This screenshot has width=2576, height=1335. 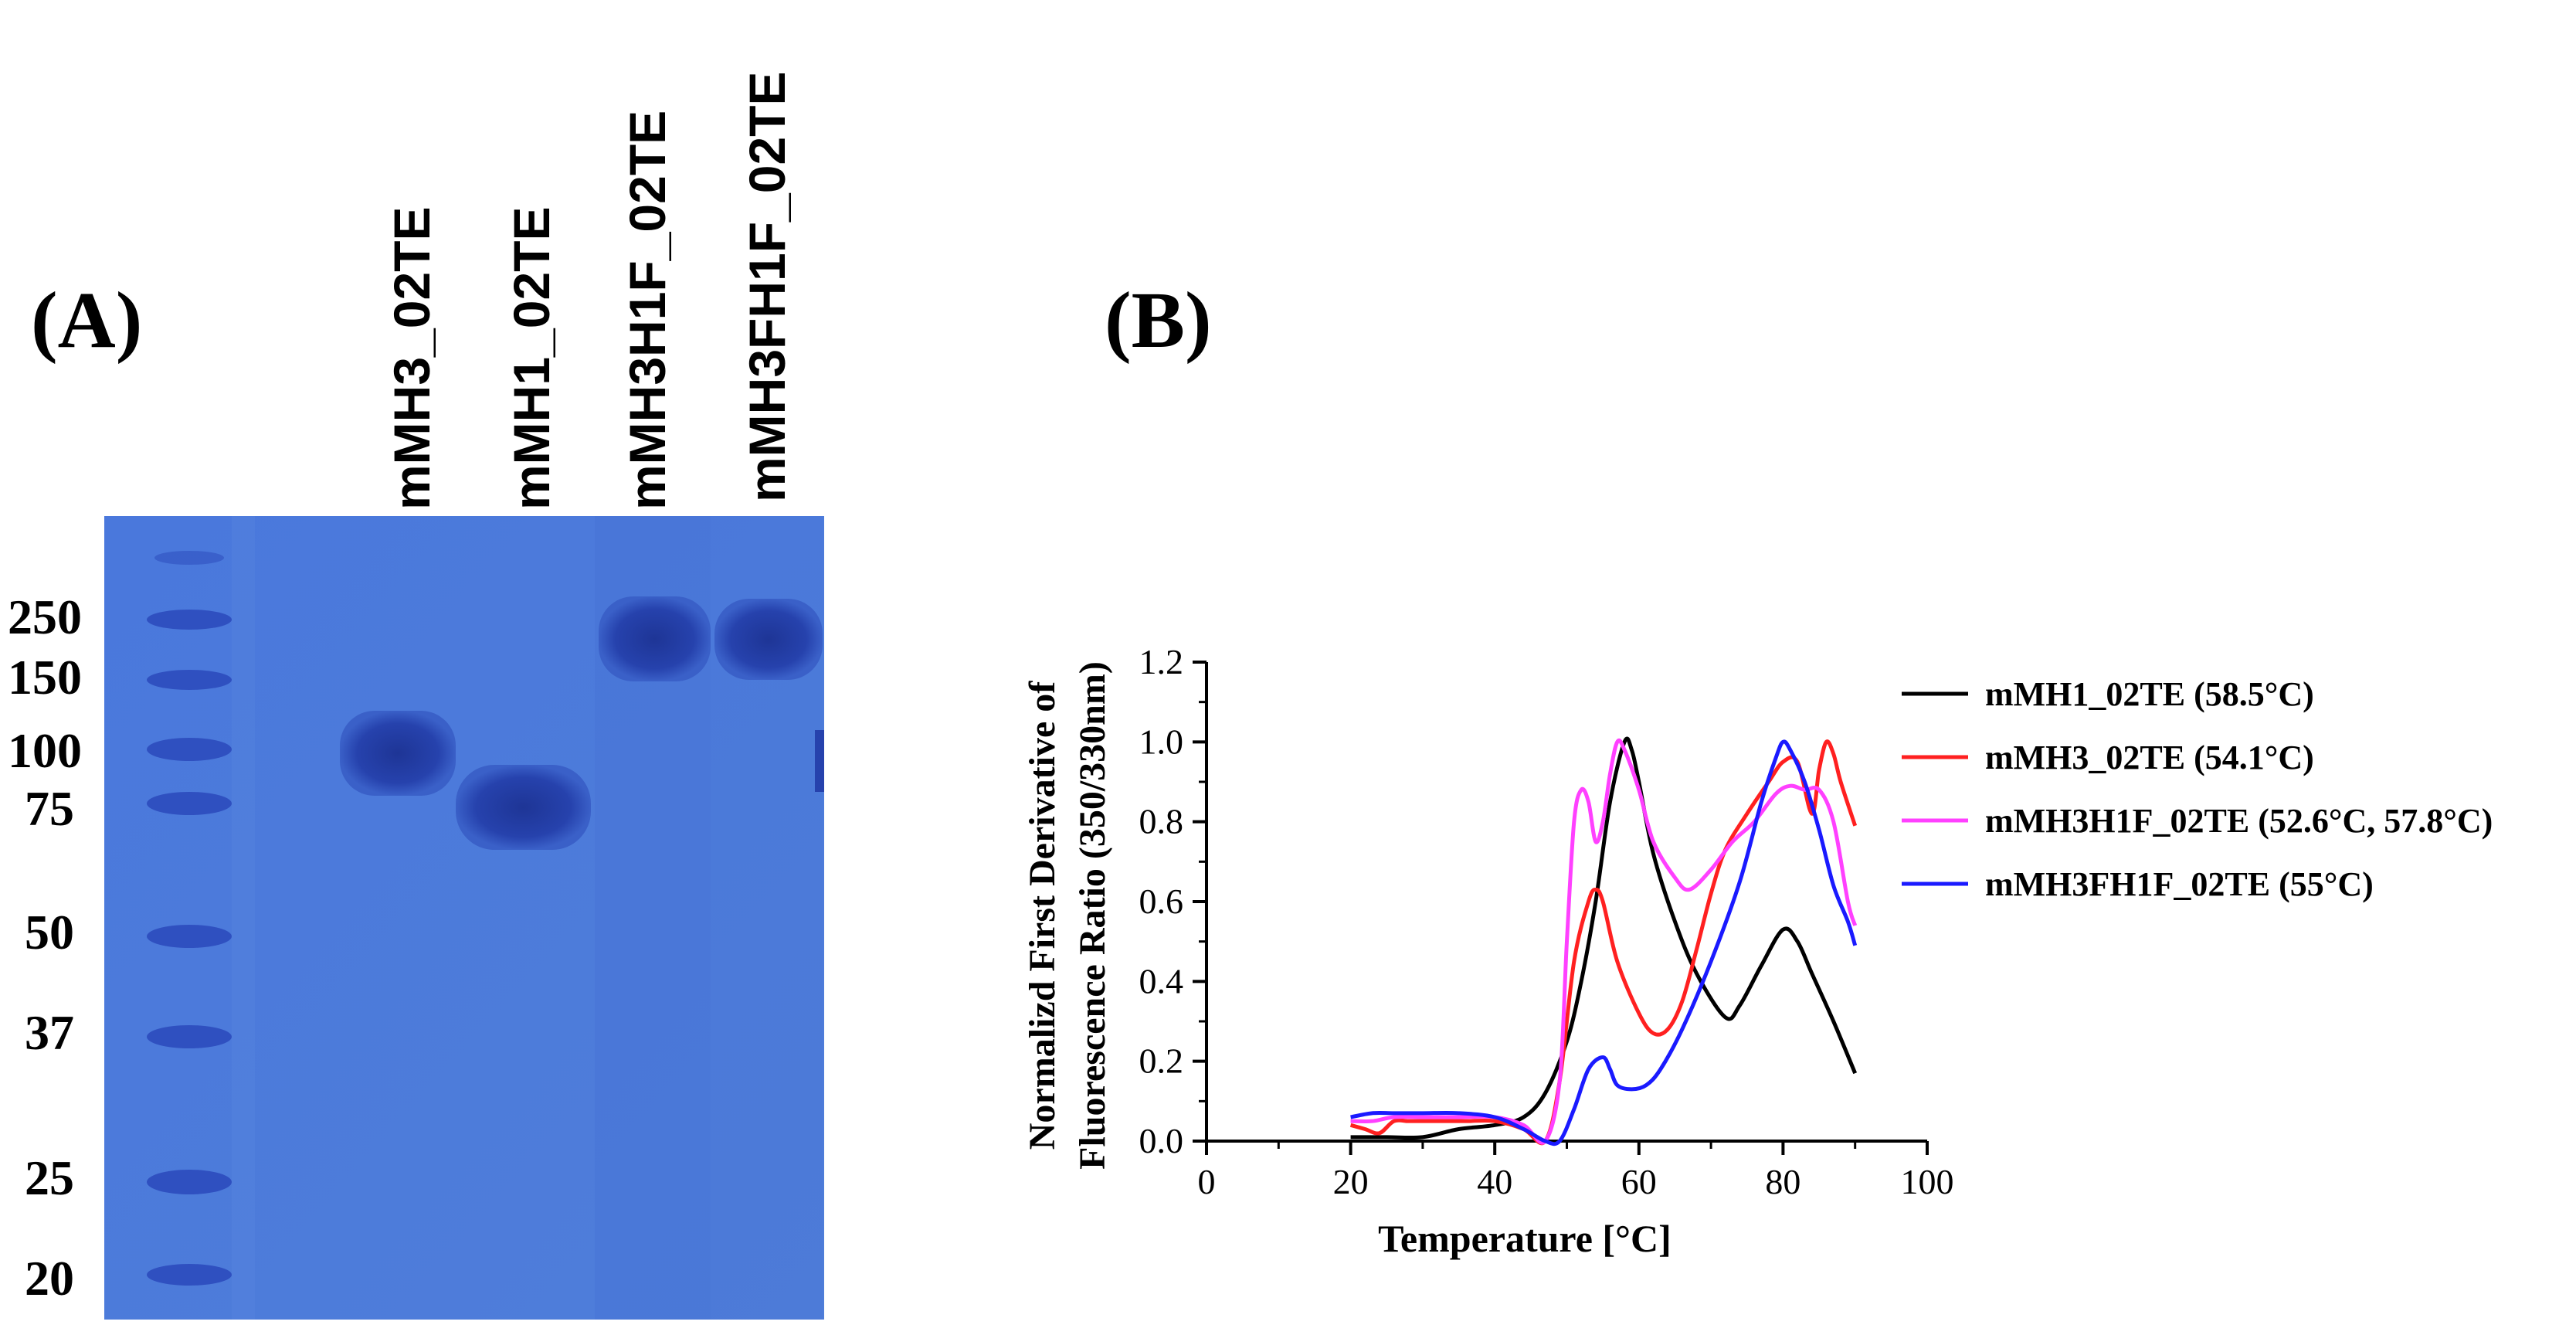 What do you see at coordinates (49, 808) in the screenshot?
I see `marker-label-75: 75` at bounding box center [49, 808].